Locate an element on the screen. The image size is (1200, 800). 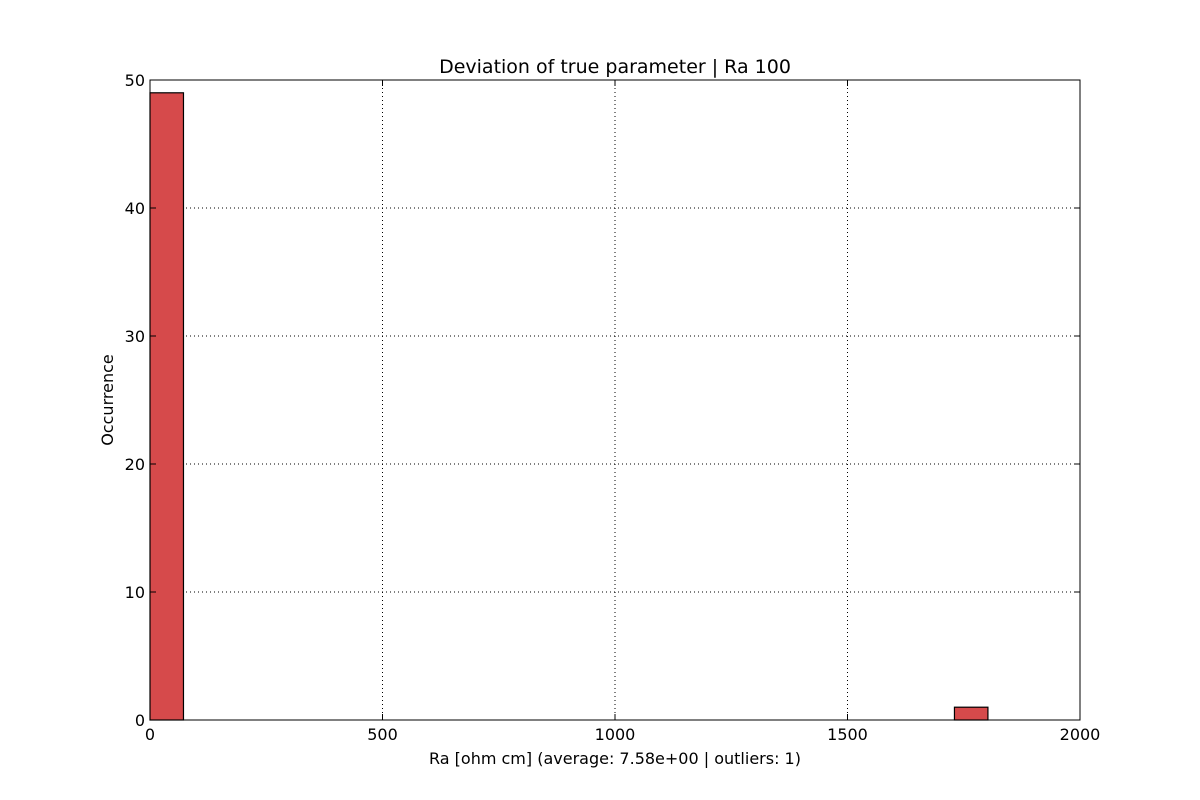
y-tick-label: 0 is located at coordinates (140, 720).